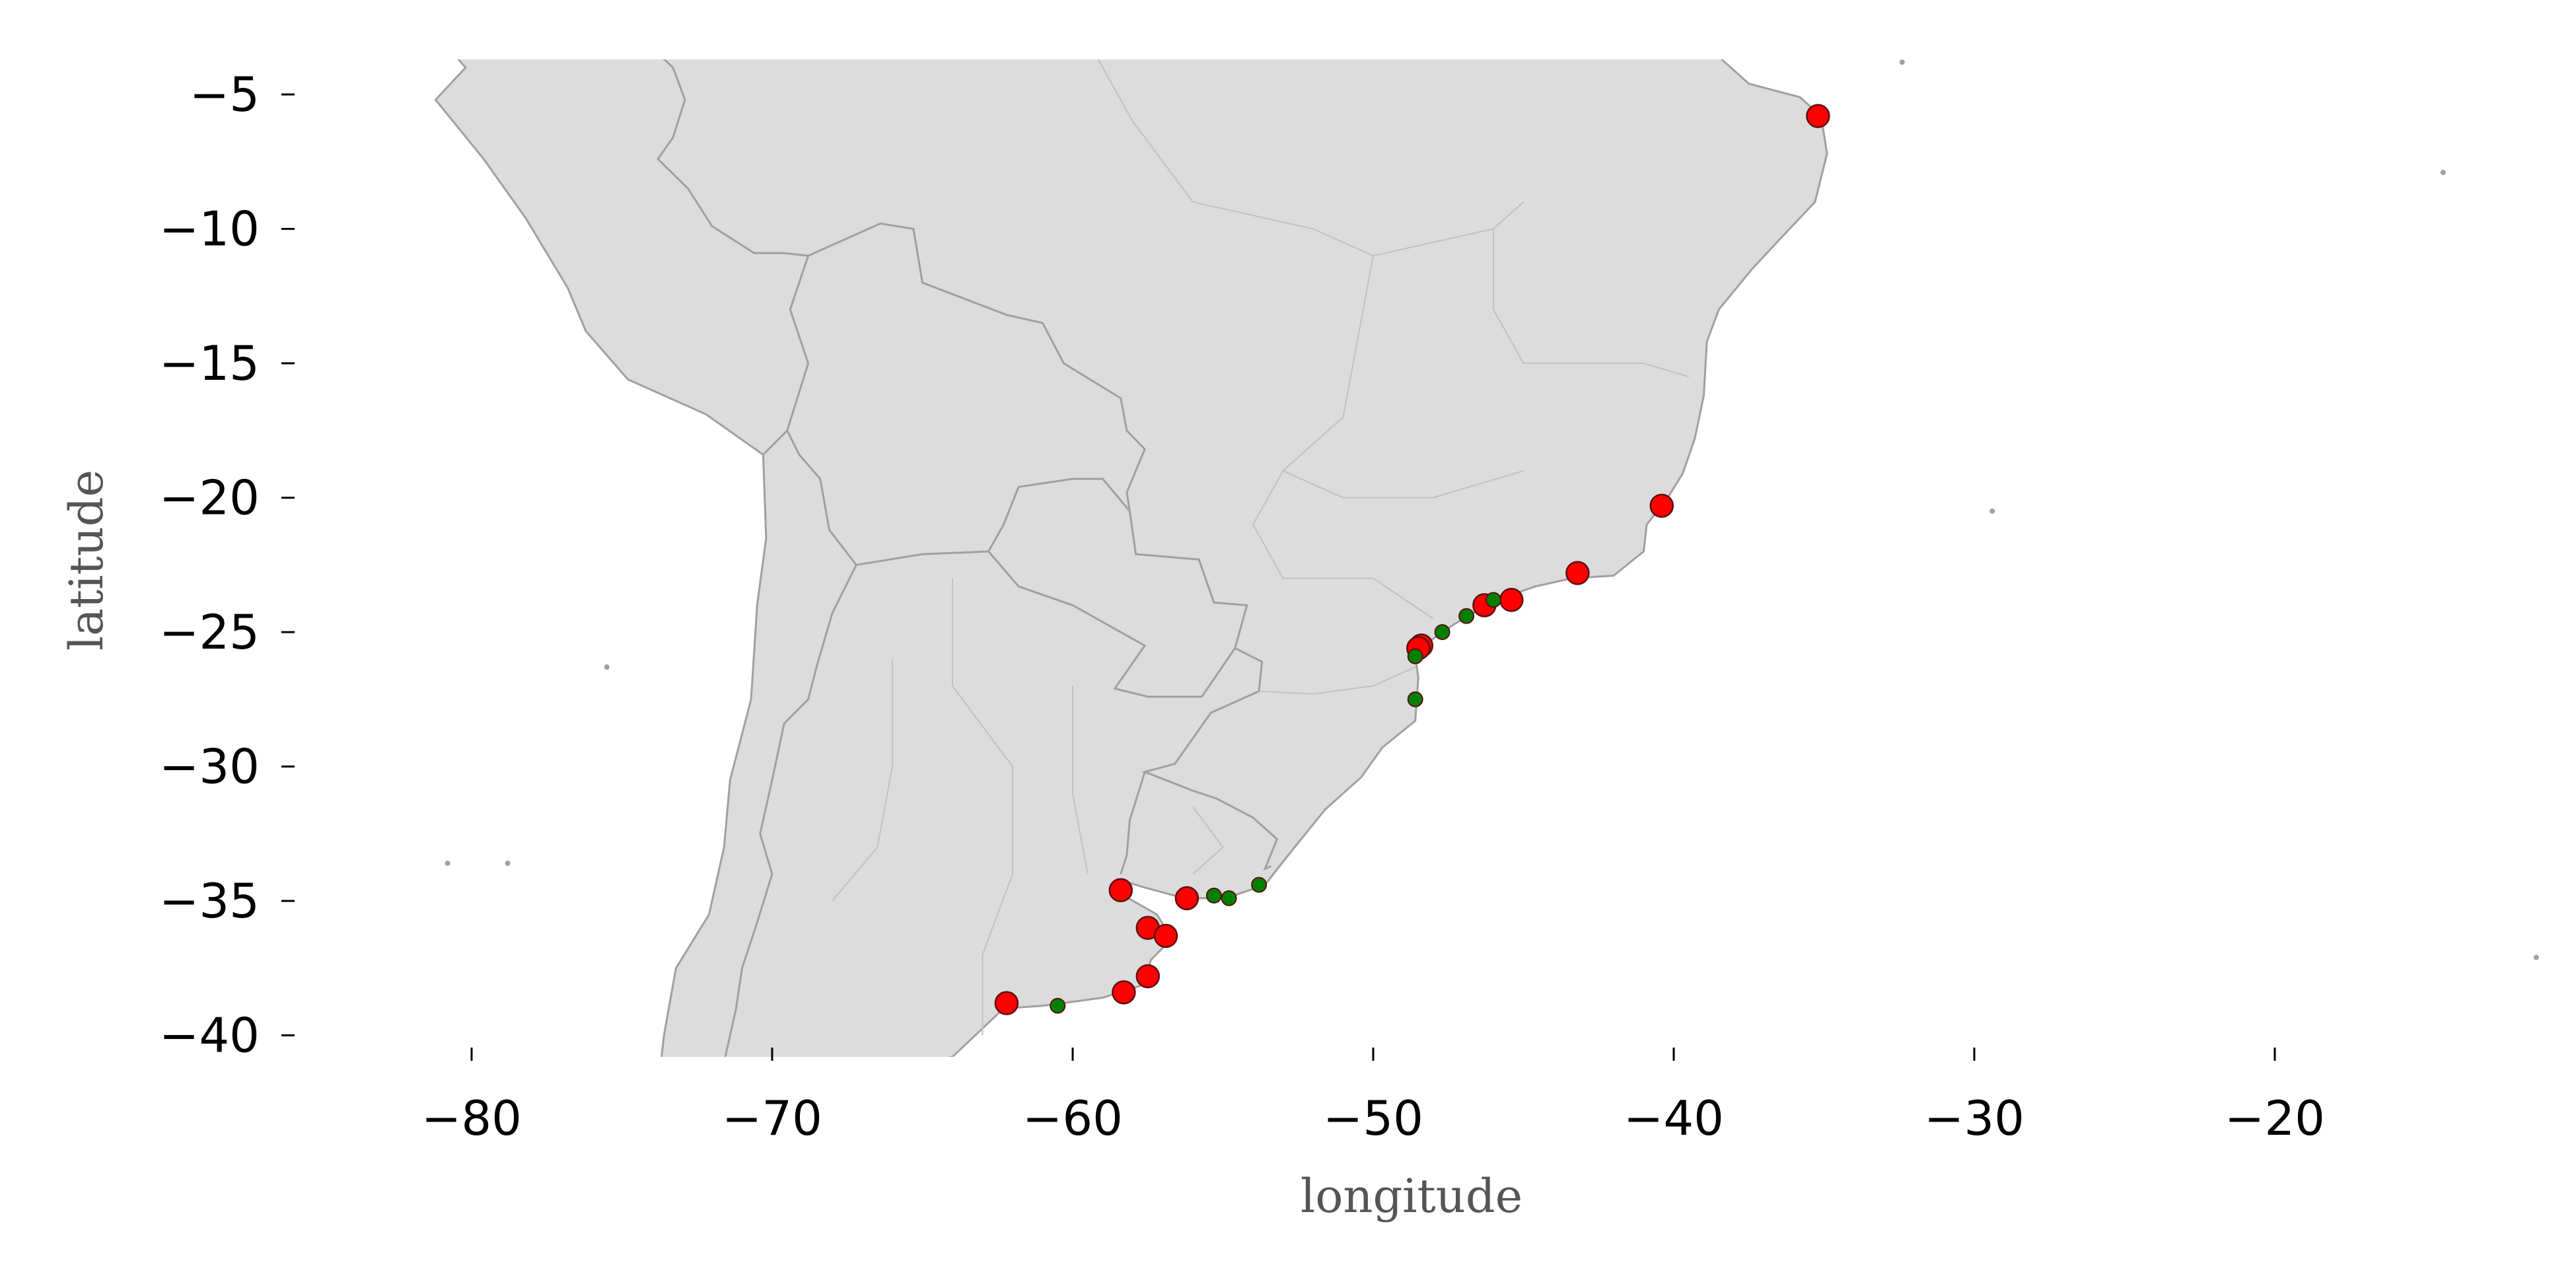 This screenshot has width=2576, height=1288. What do you see at coordinates (1674, 1118) in the screenshot?
I see `x-tick-label: −40` at bounding box center [1674, 1118].